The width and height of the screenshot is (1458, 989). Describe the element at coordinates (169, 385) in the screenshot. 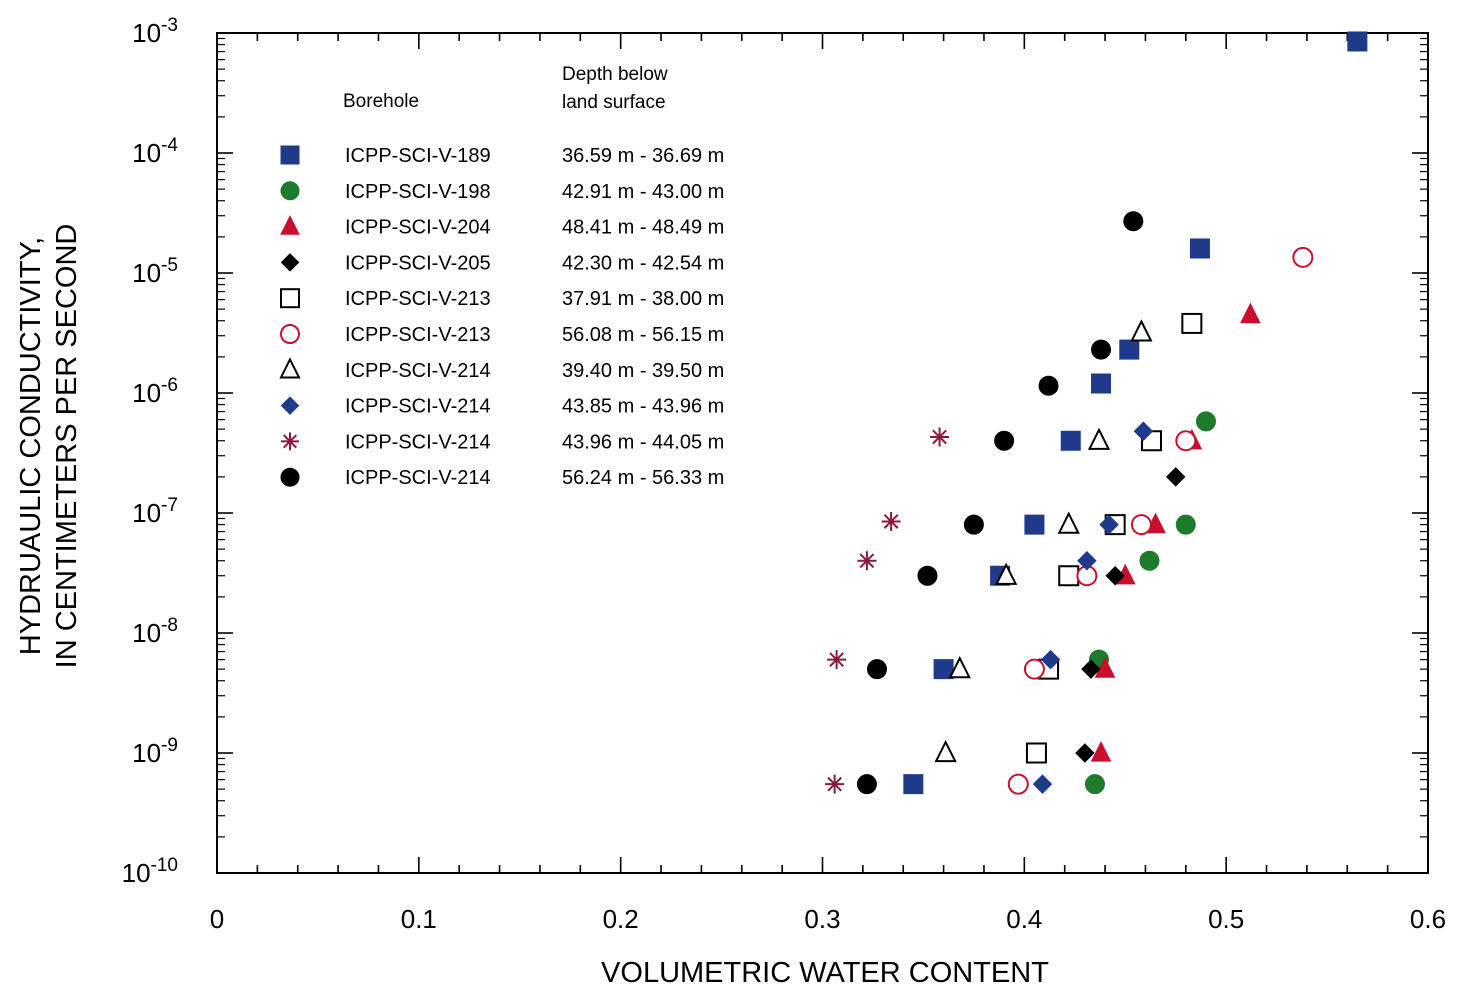

I see `y-tick-exponent: -6` at that location.